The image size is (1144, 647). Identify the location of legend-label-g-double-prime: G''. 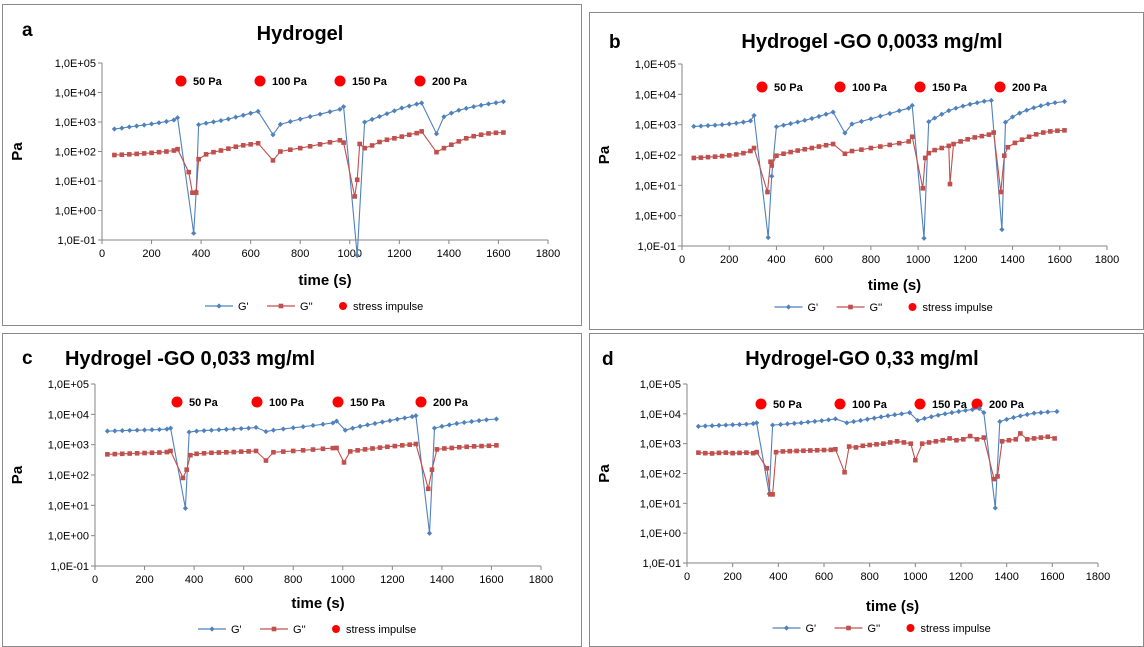
(874, 629).